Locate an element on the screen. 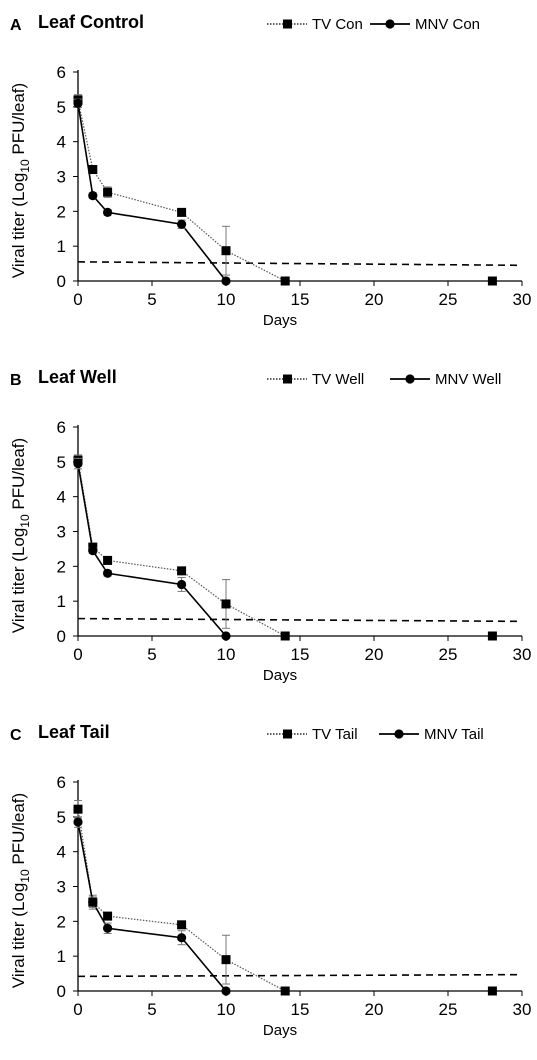 This screenshot has height=1060, width=537. y-tick-label-c-2: 2 is located at coordinates (61, 921).